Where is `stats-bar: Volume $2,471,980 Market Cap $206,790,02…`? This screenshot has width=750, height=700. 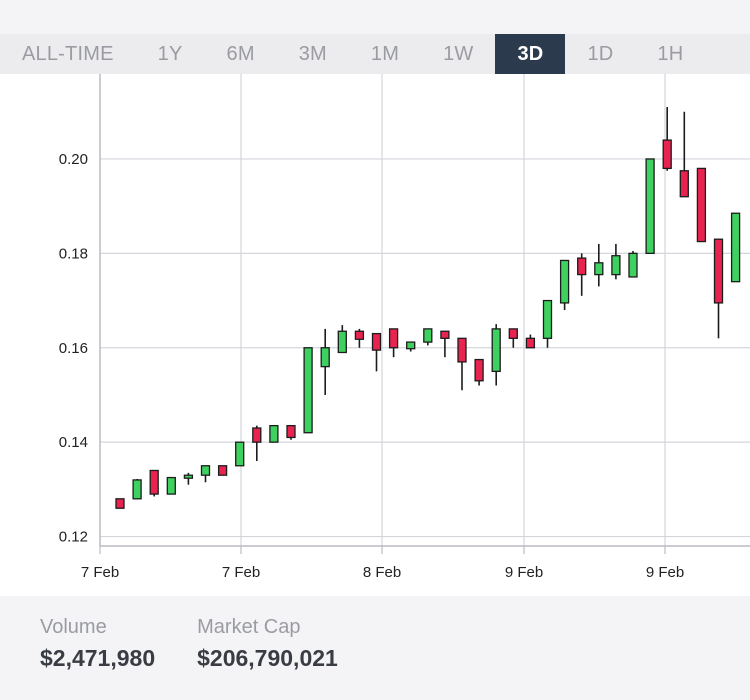 stats-bar: Volume $2,471,980 Market Cap $206,790,02… is located at coordinates (375, 648).